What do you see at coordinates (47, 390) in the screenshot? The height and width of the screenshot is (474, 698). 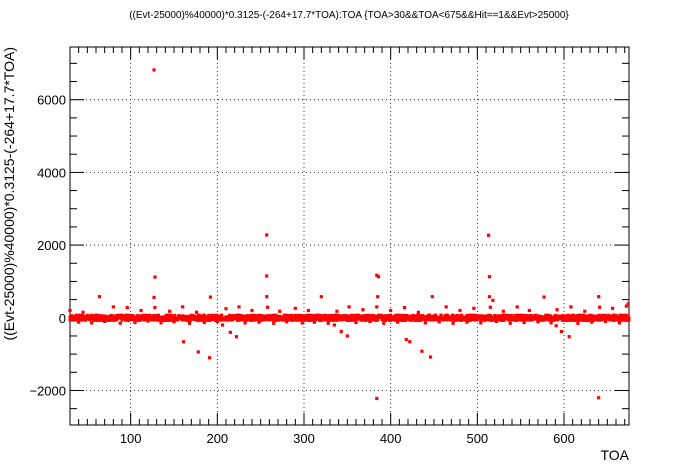 I see `y-tick-label: −2000` at bounding box center [47, 390].